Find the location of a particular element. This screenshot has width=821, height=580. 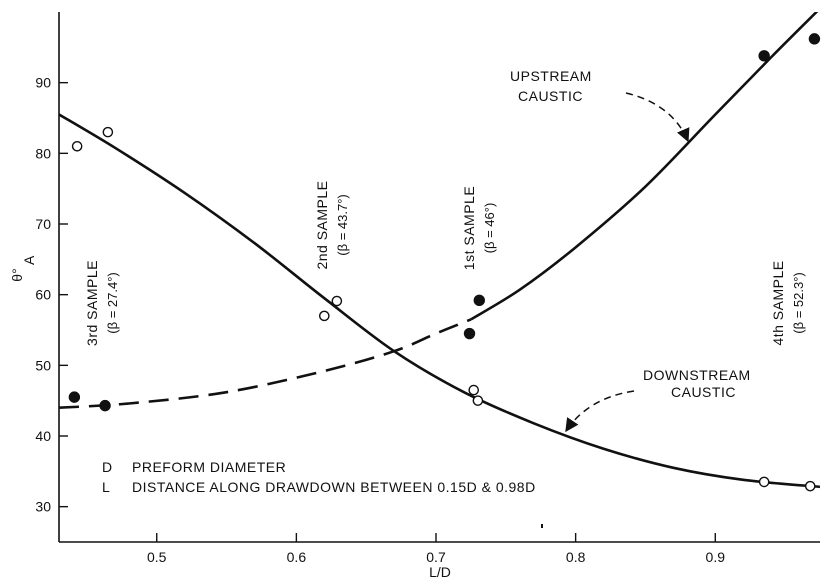

legend-key-l: L is located at coordinates (106, 487).